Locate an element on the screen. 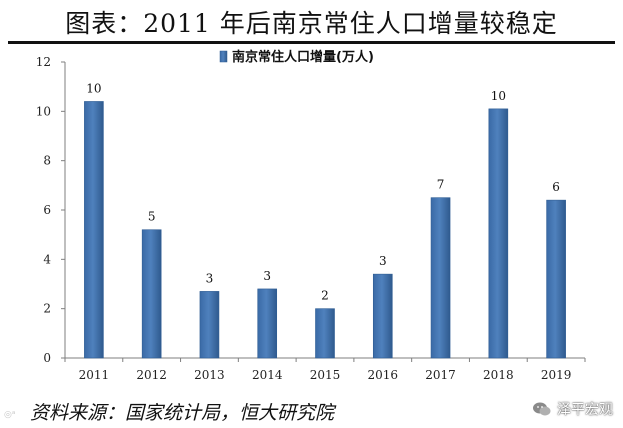  x-tick-label: 2015 is located at coordinates (325, 375).